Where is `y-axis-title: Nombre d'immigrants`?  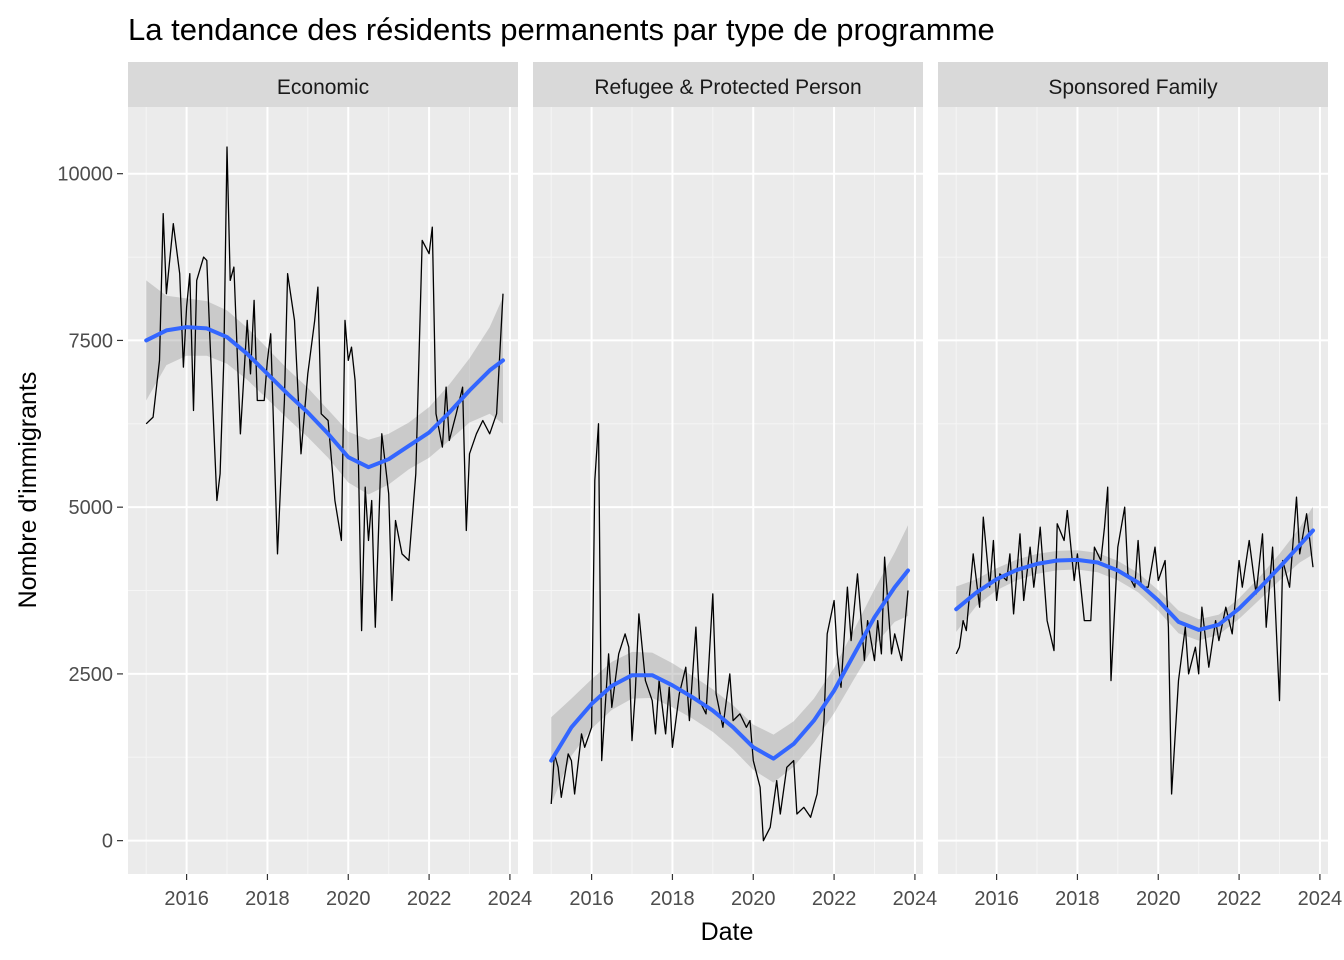
y-axis-title: Nombre d'immigrants is located at coordinates (28, 490).